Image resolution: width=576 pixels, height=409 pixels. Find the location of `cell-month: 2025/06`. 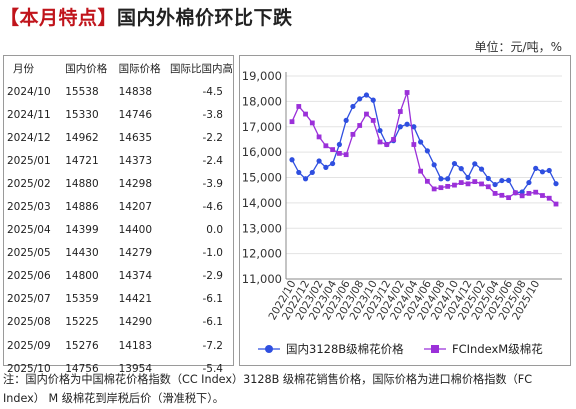

cell-month: 2025/06 is located at coordinates (29, 276).